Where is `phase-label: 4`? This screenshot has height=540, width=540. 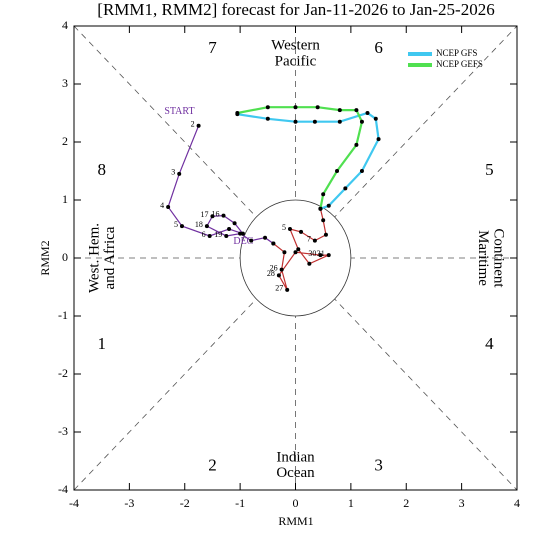
phase-label: 4 is located at coordinates (489, 343).